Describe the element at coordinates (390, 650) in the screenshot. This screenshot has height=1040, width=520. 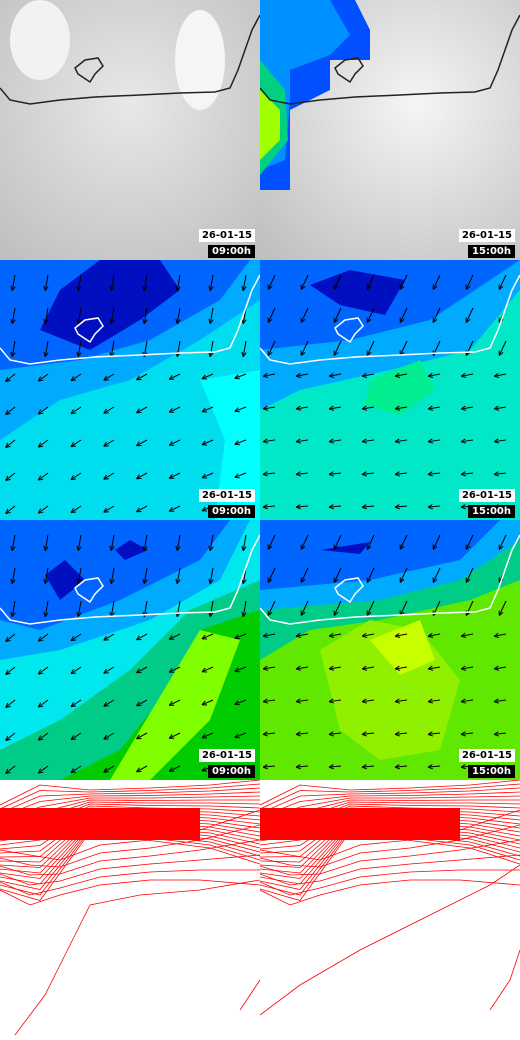
I see `map-tile` at that location.